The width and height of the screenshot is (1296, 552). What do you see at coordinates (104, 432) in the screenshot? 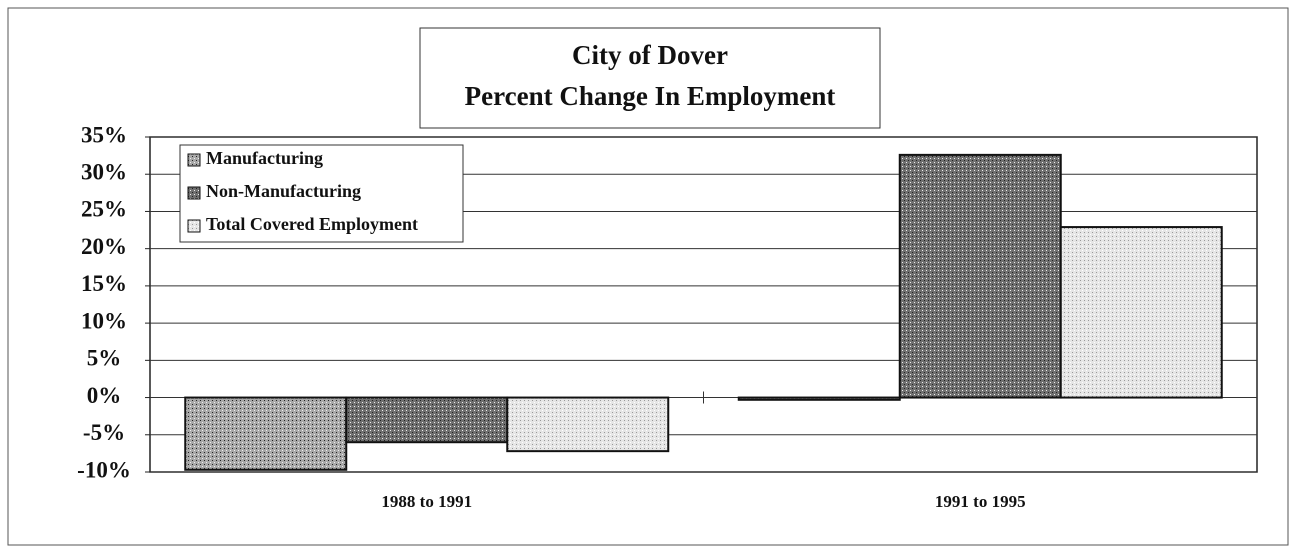
I see `y-tick-label: -5%` at bounding box center [104, 432].